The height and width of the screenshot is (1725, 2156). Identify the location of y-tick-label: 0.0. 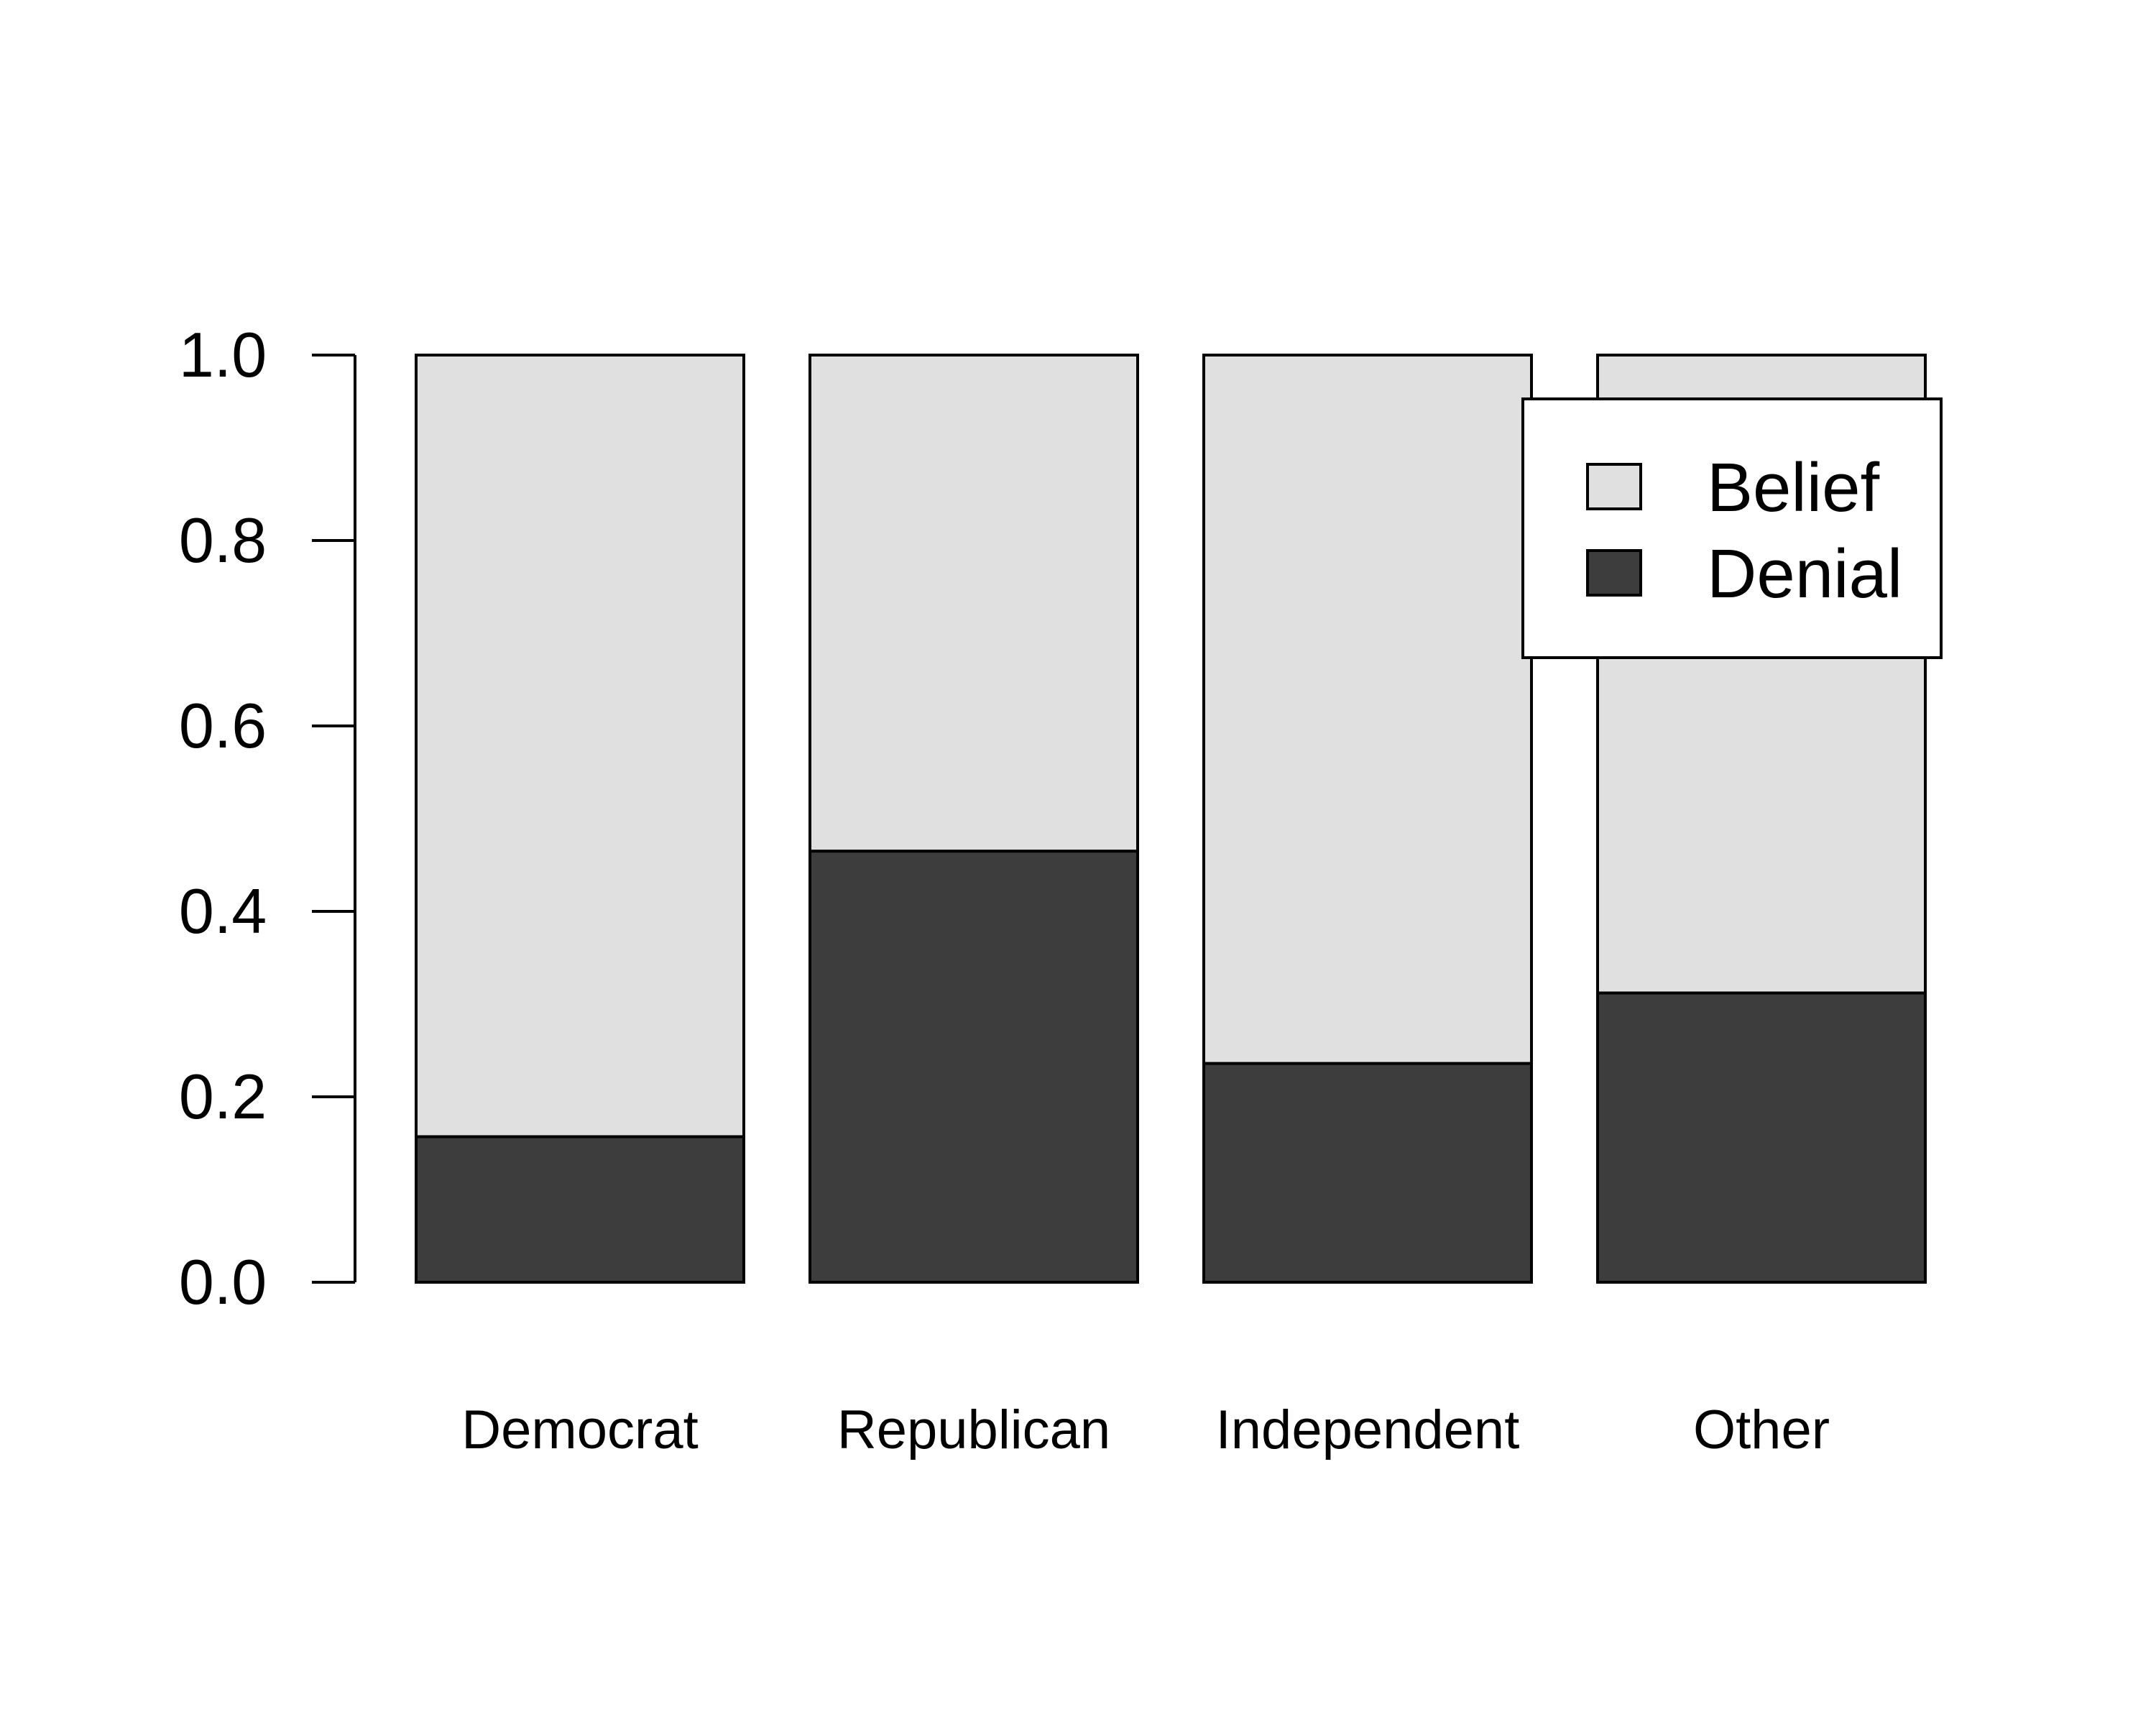
(223, 1281).